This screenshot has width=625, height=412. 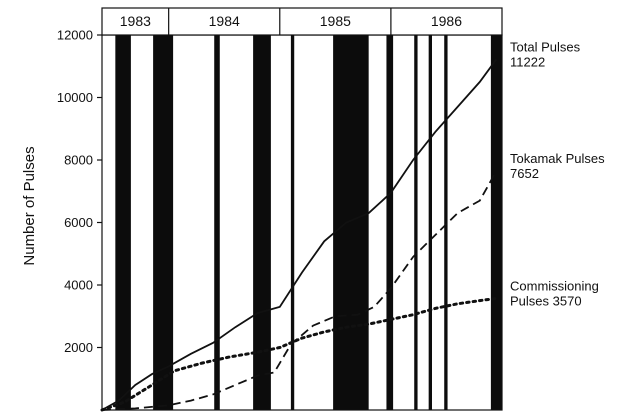 I want to click on year-header: 1983 1984 1985 1986, so click(x=302, y=21).